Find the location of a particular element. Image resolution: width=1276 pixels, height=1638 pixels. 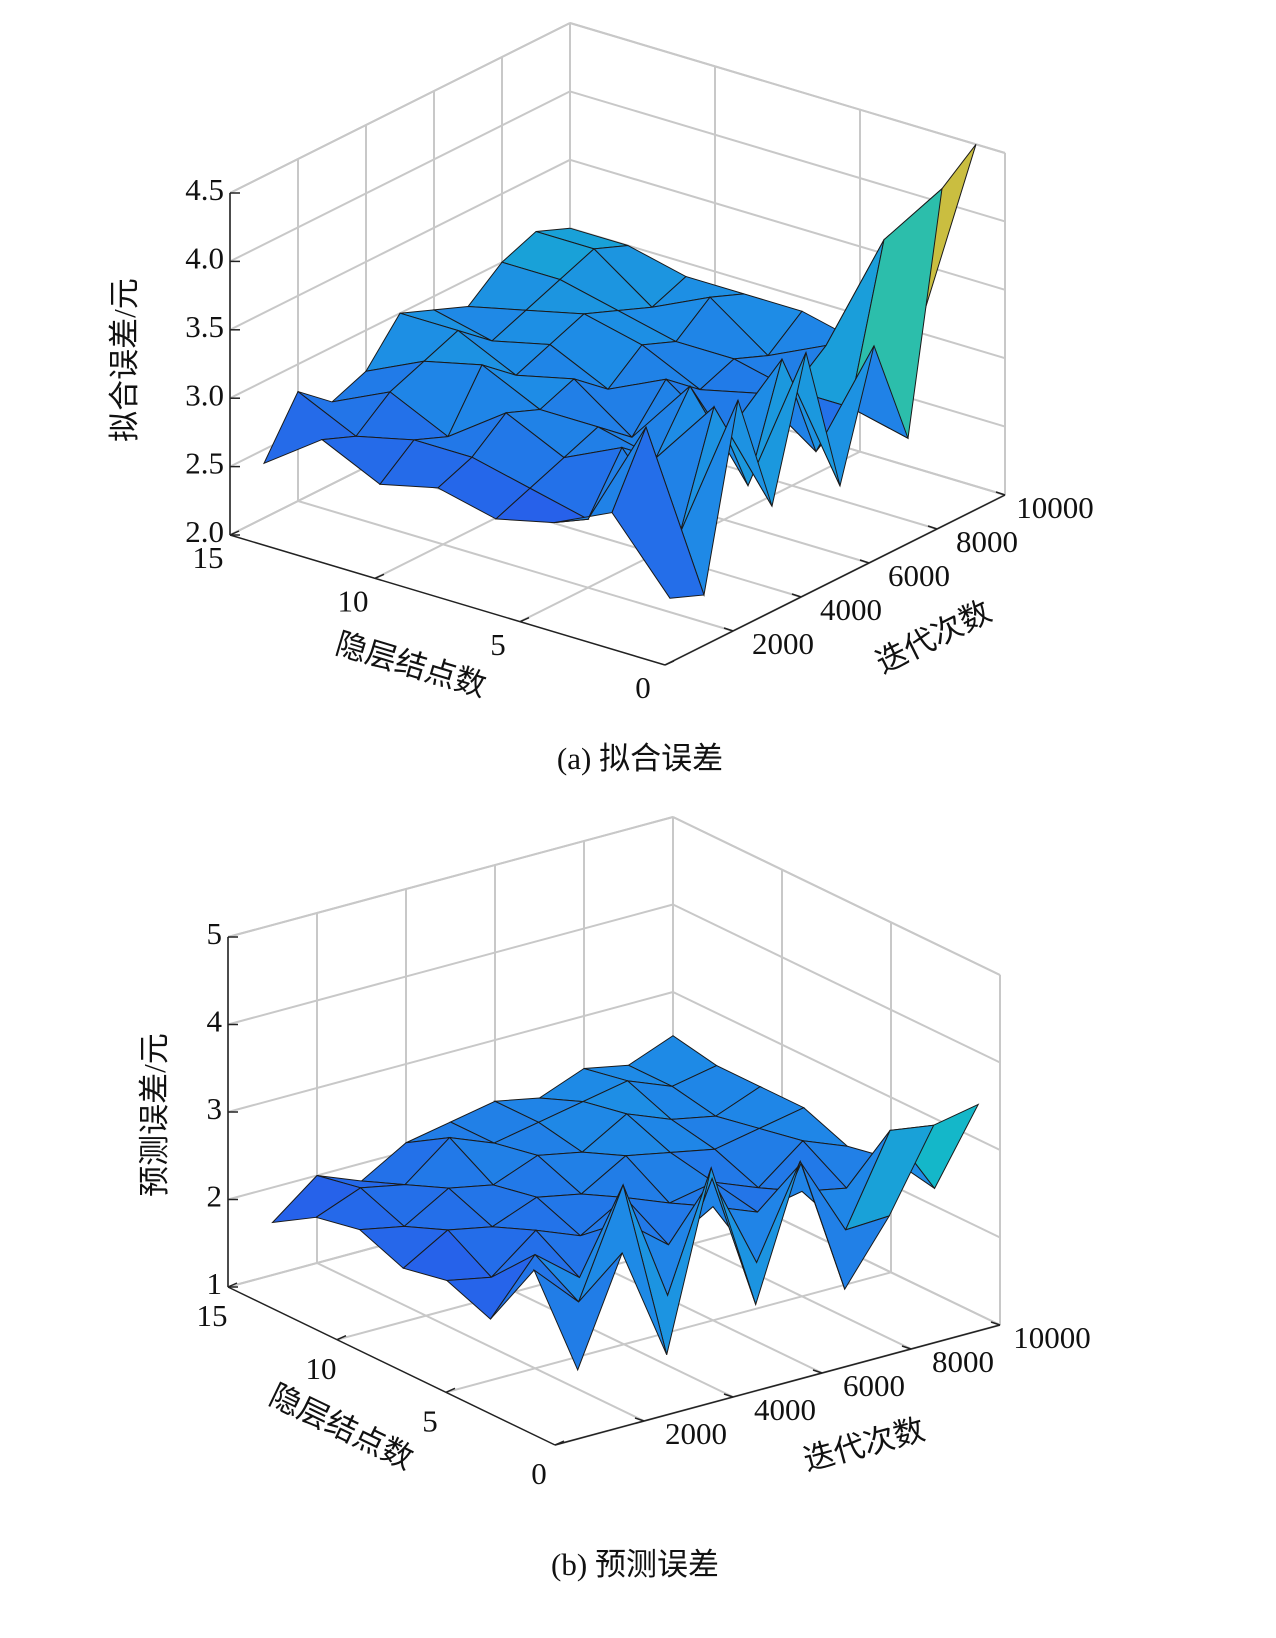

z-tick-label: 2 is located at coordinates (215, 1196).